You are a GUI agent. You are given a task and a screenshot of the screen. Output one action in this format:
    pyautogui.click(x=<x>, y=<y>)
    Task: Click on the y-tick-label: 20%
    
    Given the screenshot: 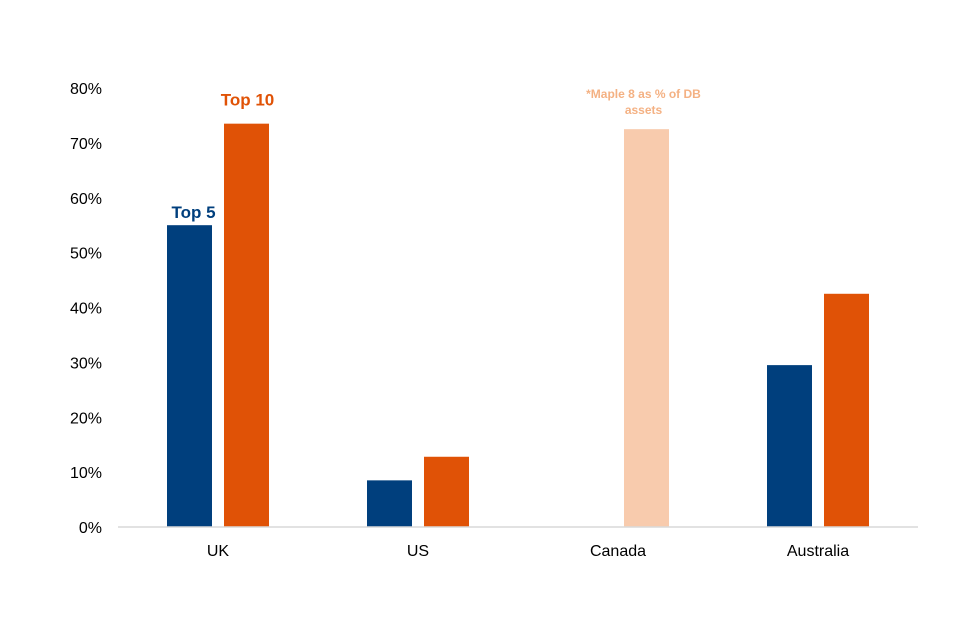 What is the action you would take?
    pyautogui.click(x=86, y=418)
    